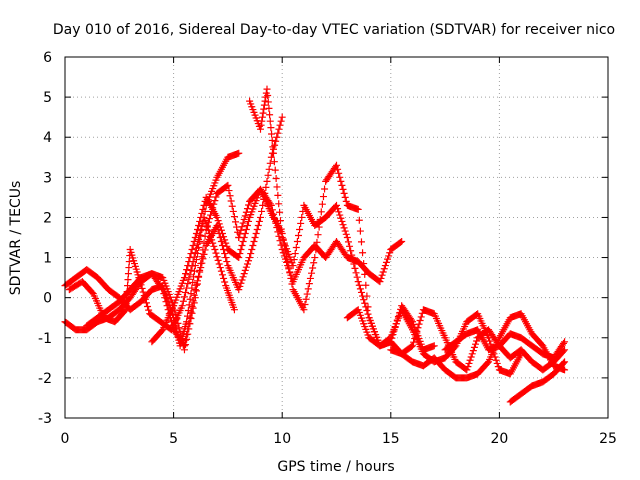  Describe the element at coordinates (47, 138) in the screenshot. I see `y-tick-label: 4` at that location.